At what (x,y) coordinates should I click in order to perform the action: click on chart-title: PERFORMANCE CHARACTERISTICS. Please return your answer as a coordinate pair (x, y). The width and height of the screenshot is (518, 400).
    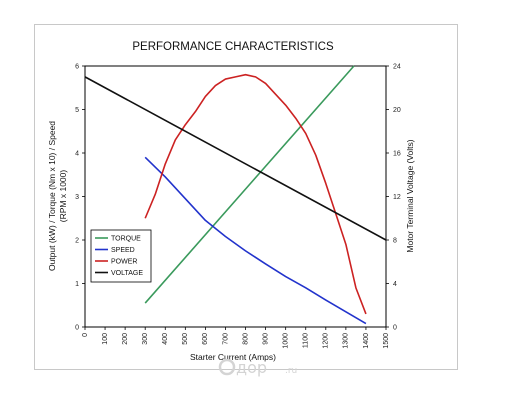
    Looking at the image, I should click on (233, 47).